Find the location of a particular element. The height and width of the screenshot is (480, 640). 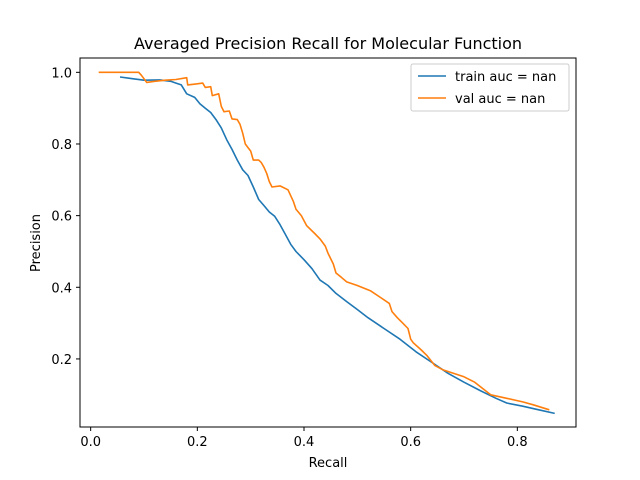

x-tick-label: 0.0 is located at coordinates (90, 442).